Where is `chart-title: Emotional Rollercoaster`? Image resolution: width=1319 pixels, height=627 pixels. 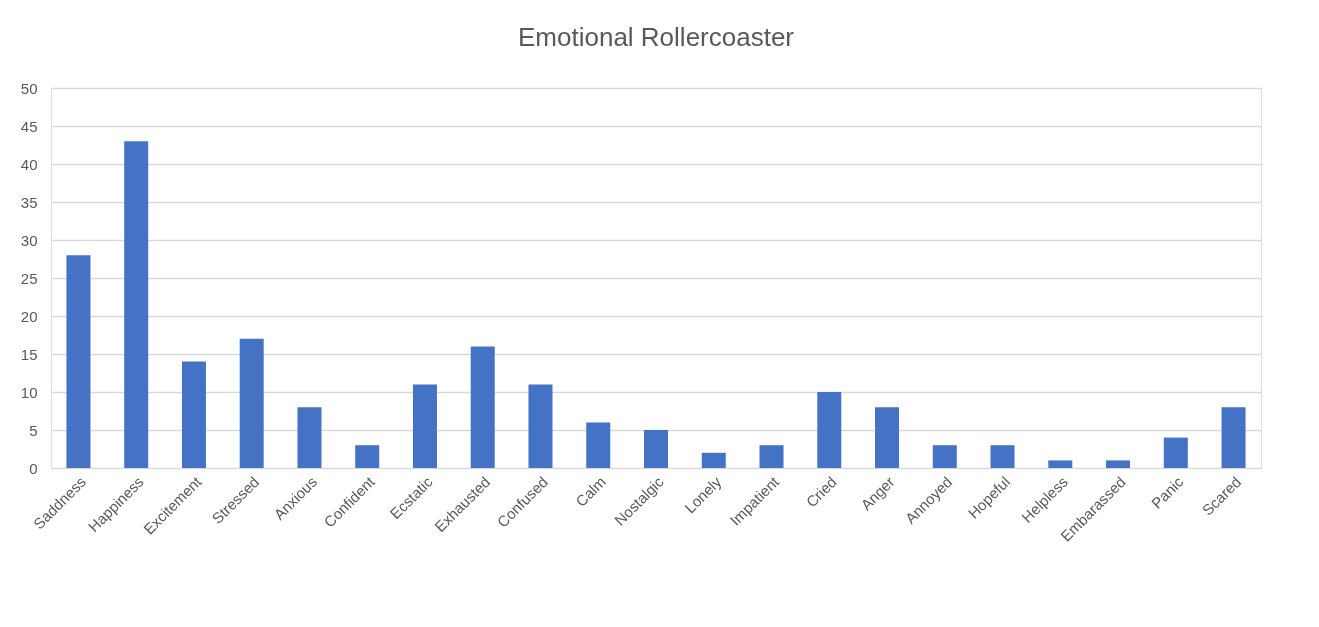
chart-title: Emotional Rollercoaster is located at coordinates (656, 37).